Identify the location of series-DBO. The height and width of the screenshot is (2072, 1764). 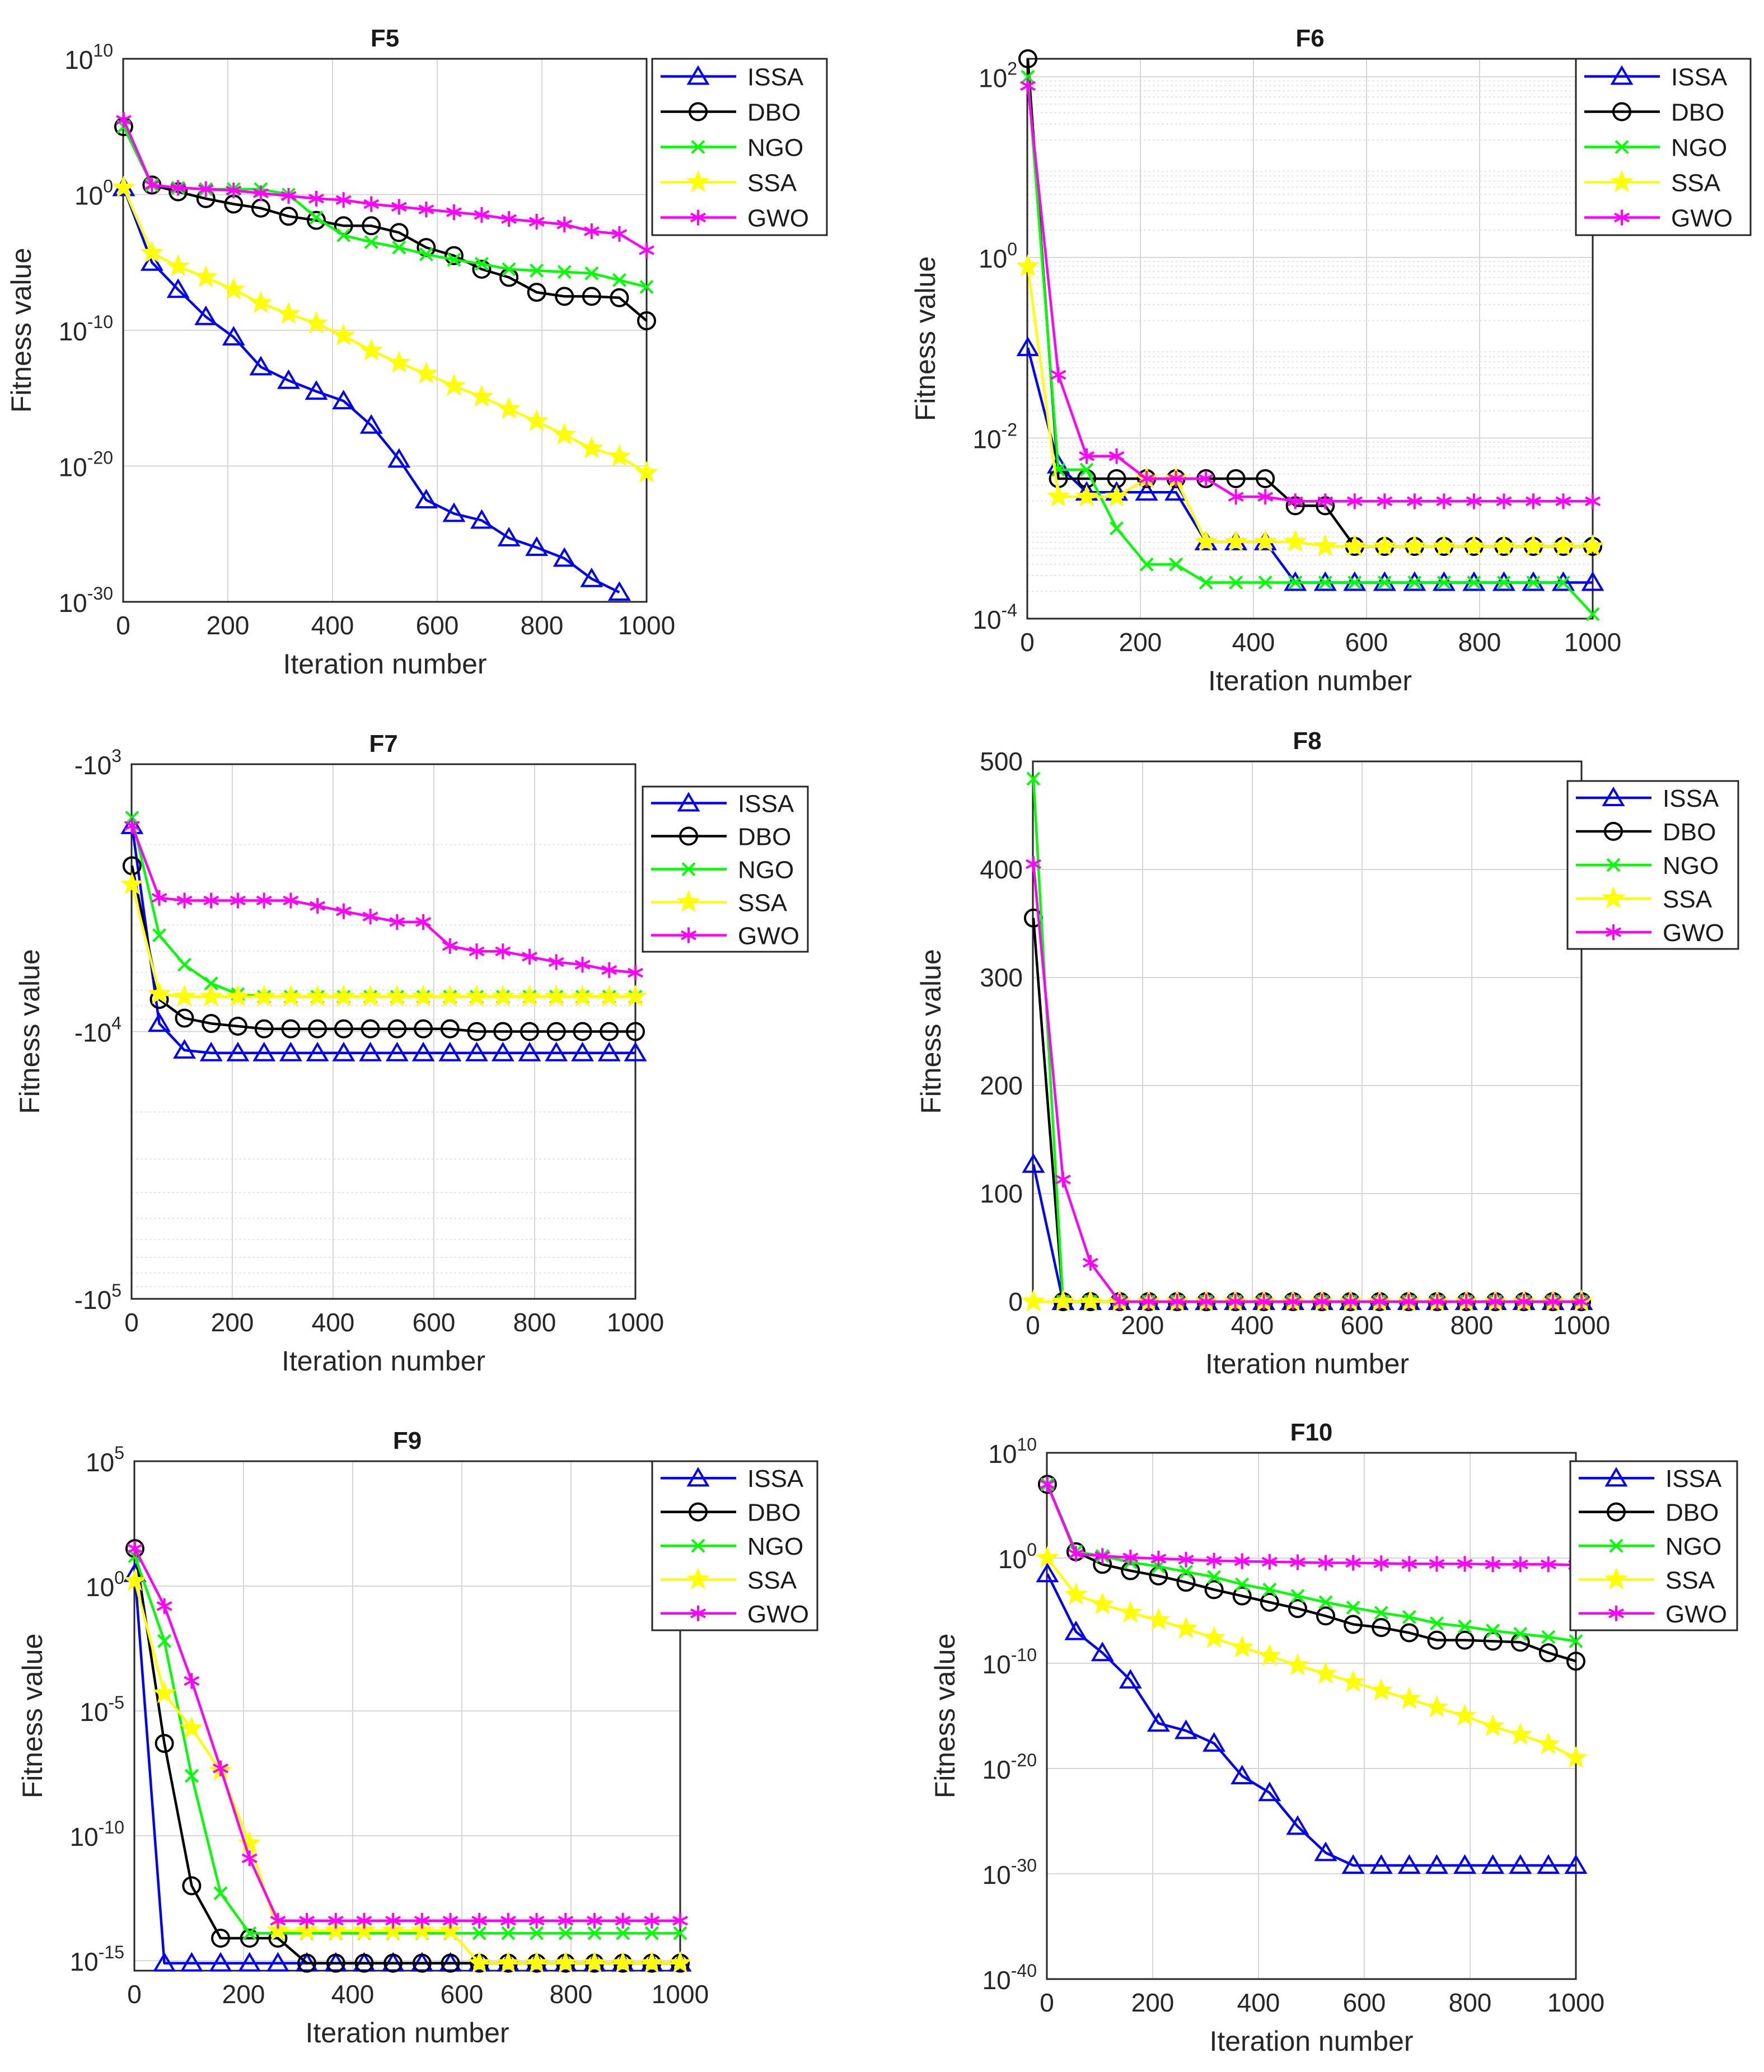
(1311, 1573).